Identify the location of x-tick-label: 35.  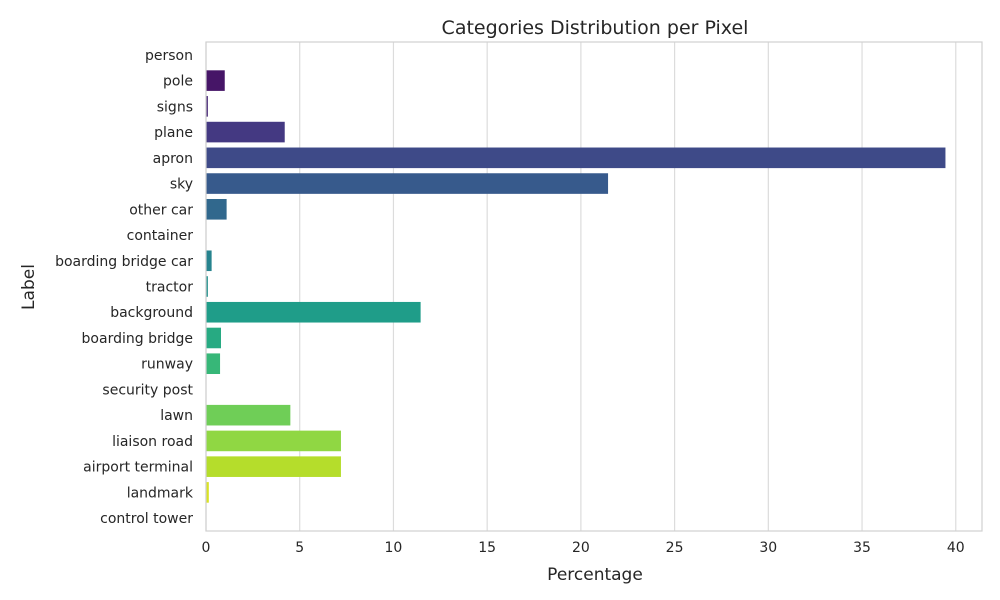
(862, 548).